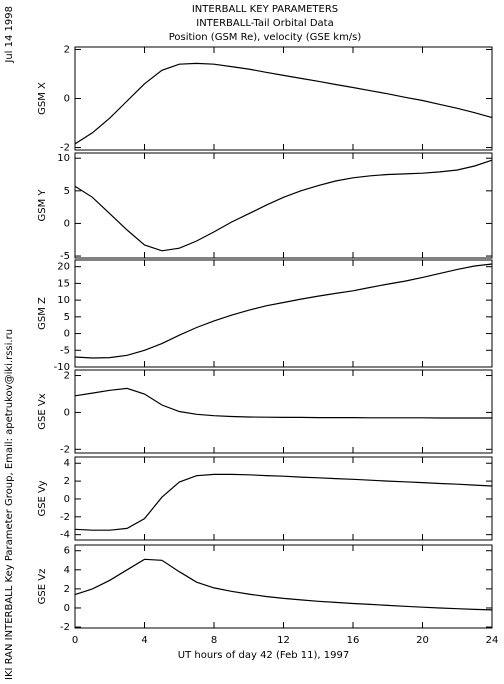 This screenshot has width=504, height=684. What do you see at coordinates (42, 98) in the screenshot?
I see `y-axis-label: GSM X` at bounding box center [42, 98].